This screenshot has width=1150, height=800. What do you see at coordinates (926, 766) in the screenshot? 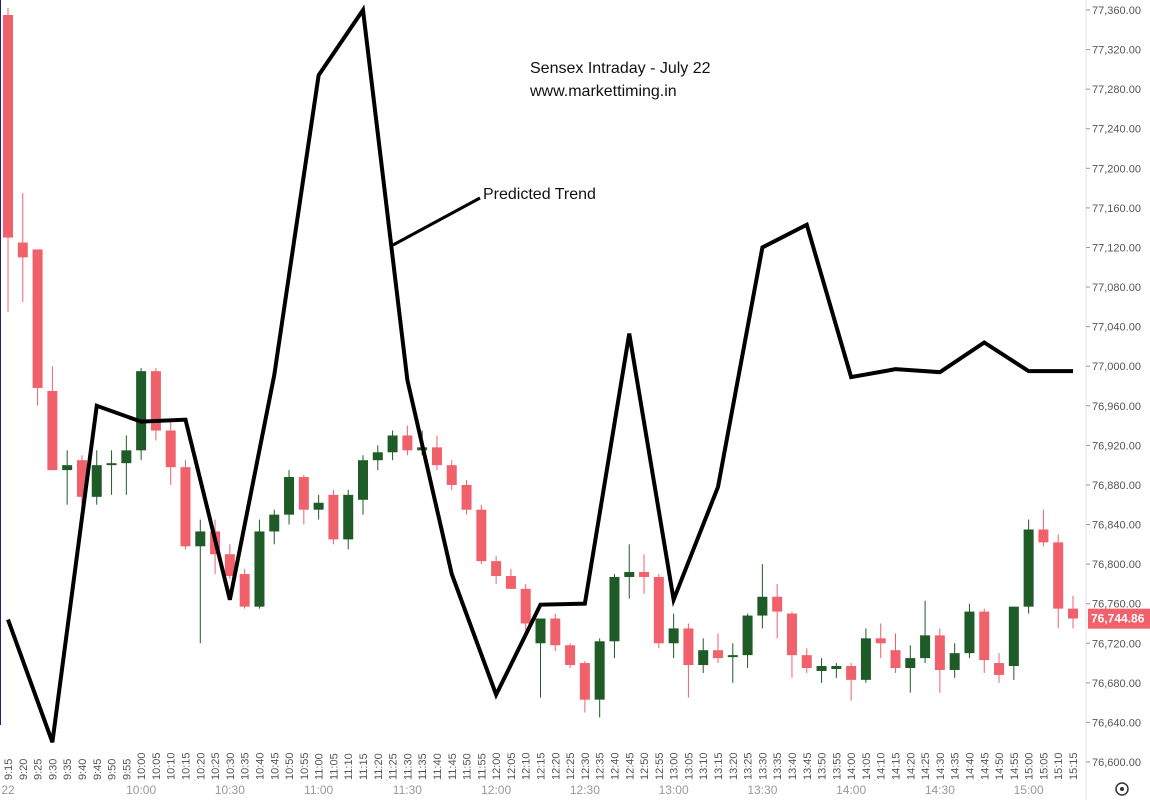
I see `x-tick-label: 14:25` at bounding box center [926, 766].